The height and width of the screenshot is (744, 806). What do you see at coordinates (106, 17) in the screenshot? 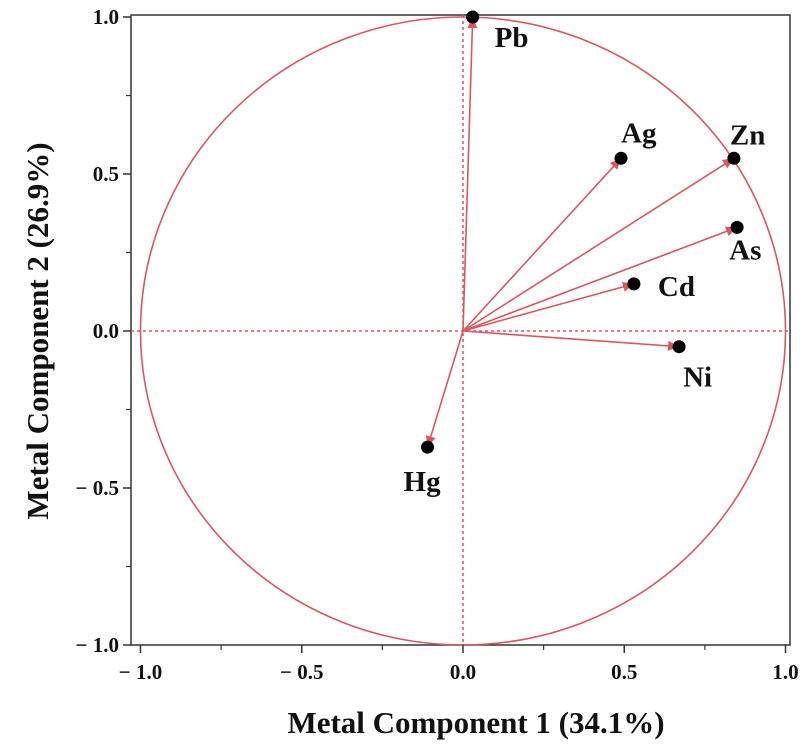
I see `y-tick-label: 1.0` at bounding box center [106, 17].